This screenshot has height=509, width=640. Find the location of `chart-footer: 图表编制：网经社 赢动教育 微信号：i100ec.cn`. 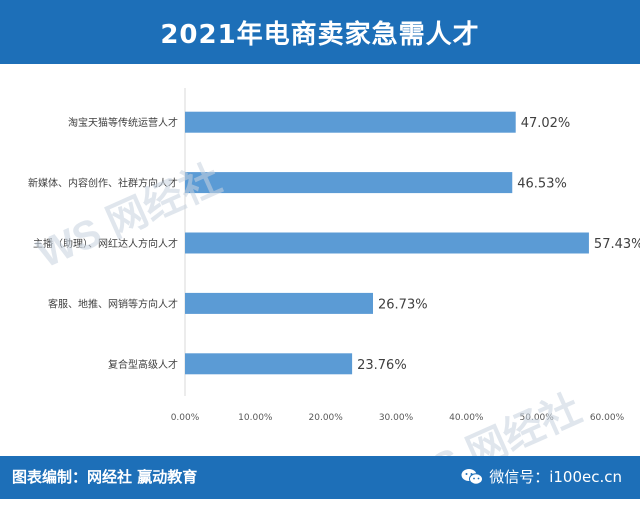

chart-footer: 图表编制：网经社 赢动教育 微信号：i100ec.cn is located at coordinates (320, 477).